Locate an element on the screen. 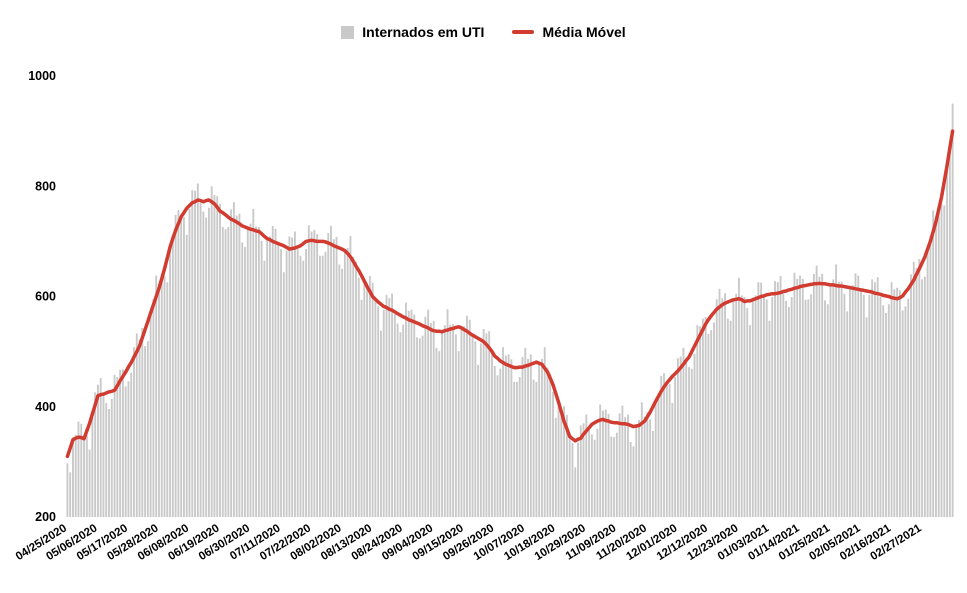  bar-series-swatch-icon is located at coordinates (348, 32).